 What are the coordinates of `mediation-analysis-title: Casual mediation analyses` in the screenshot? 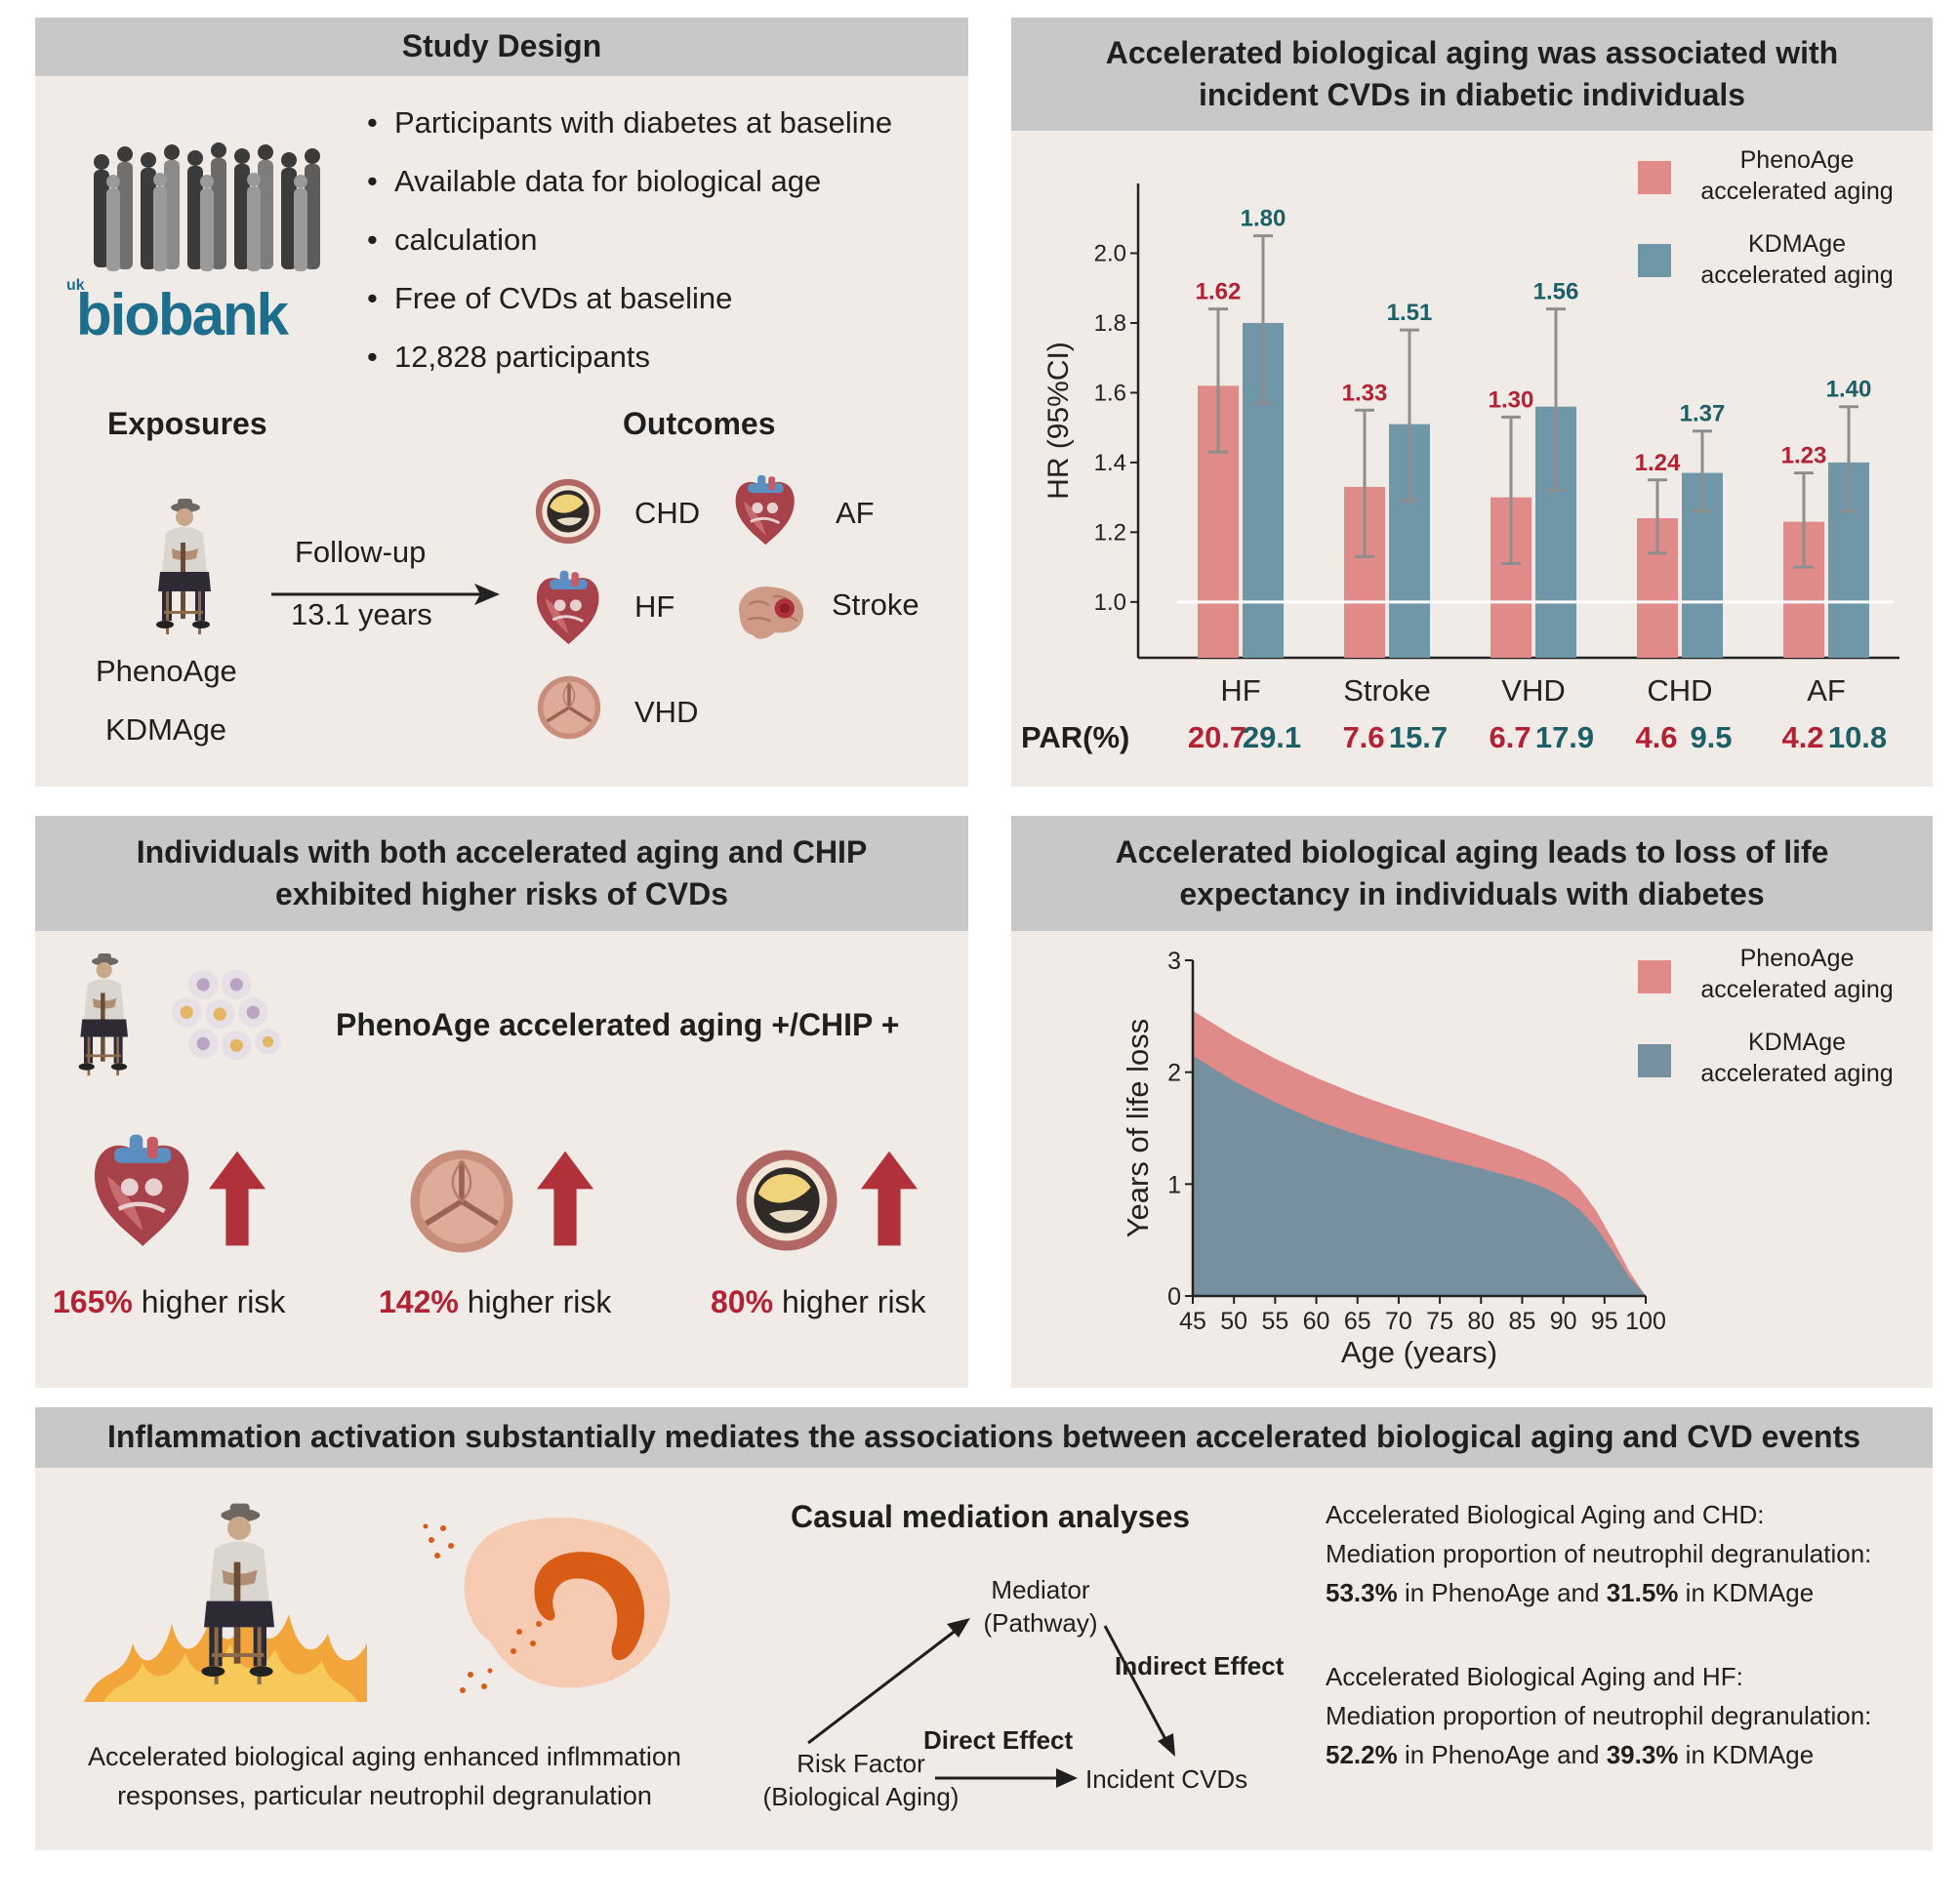 It's located at (991, 1516).